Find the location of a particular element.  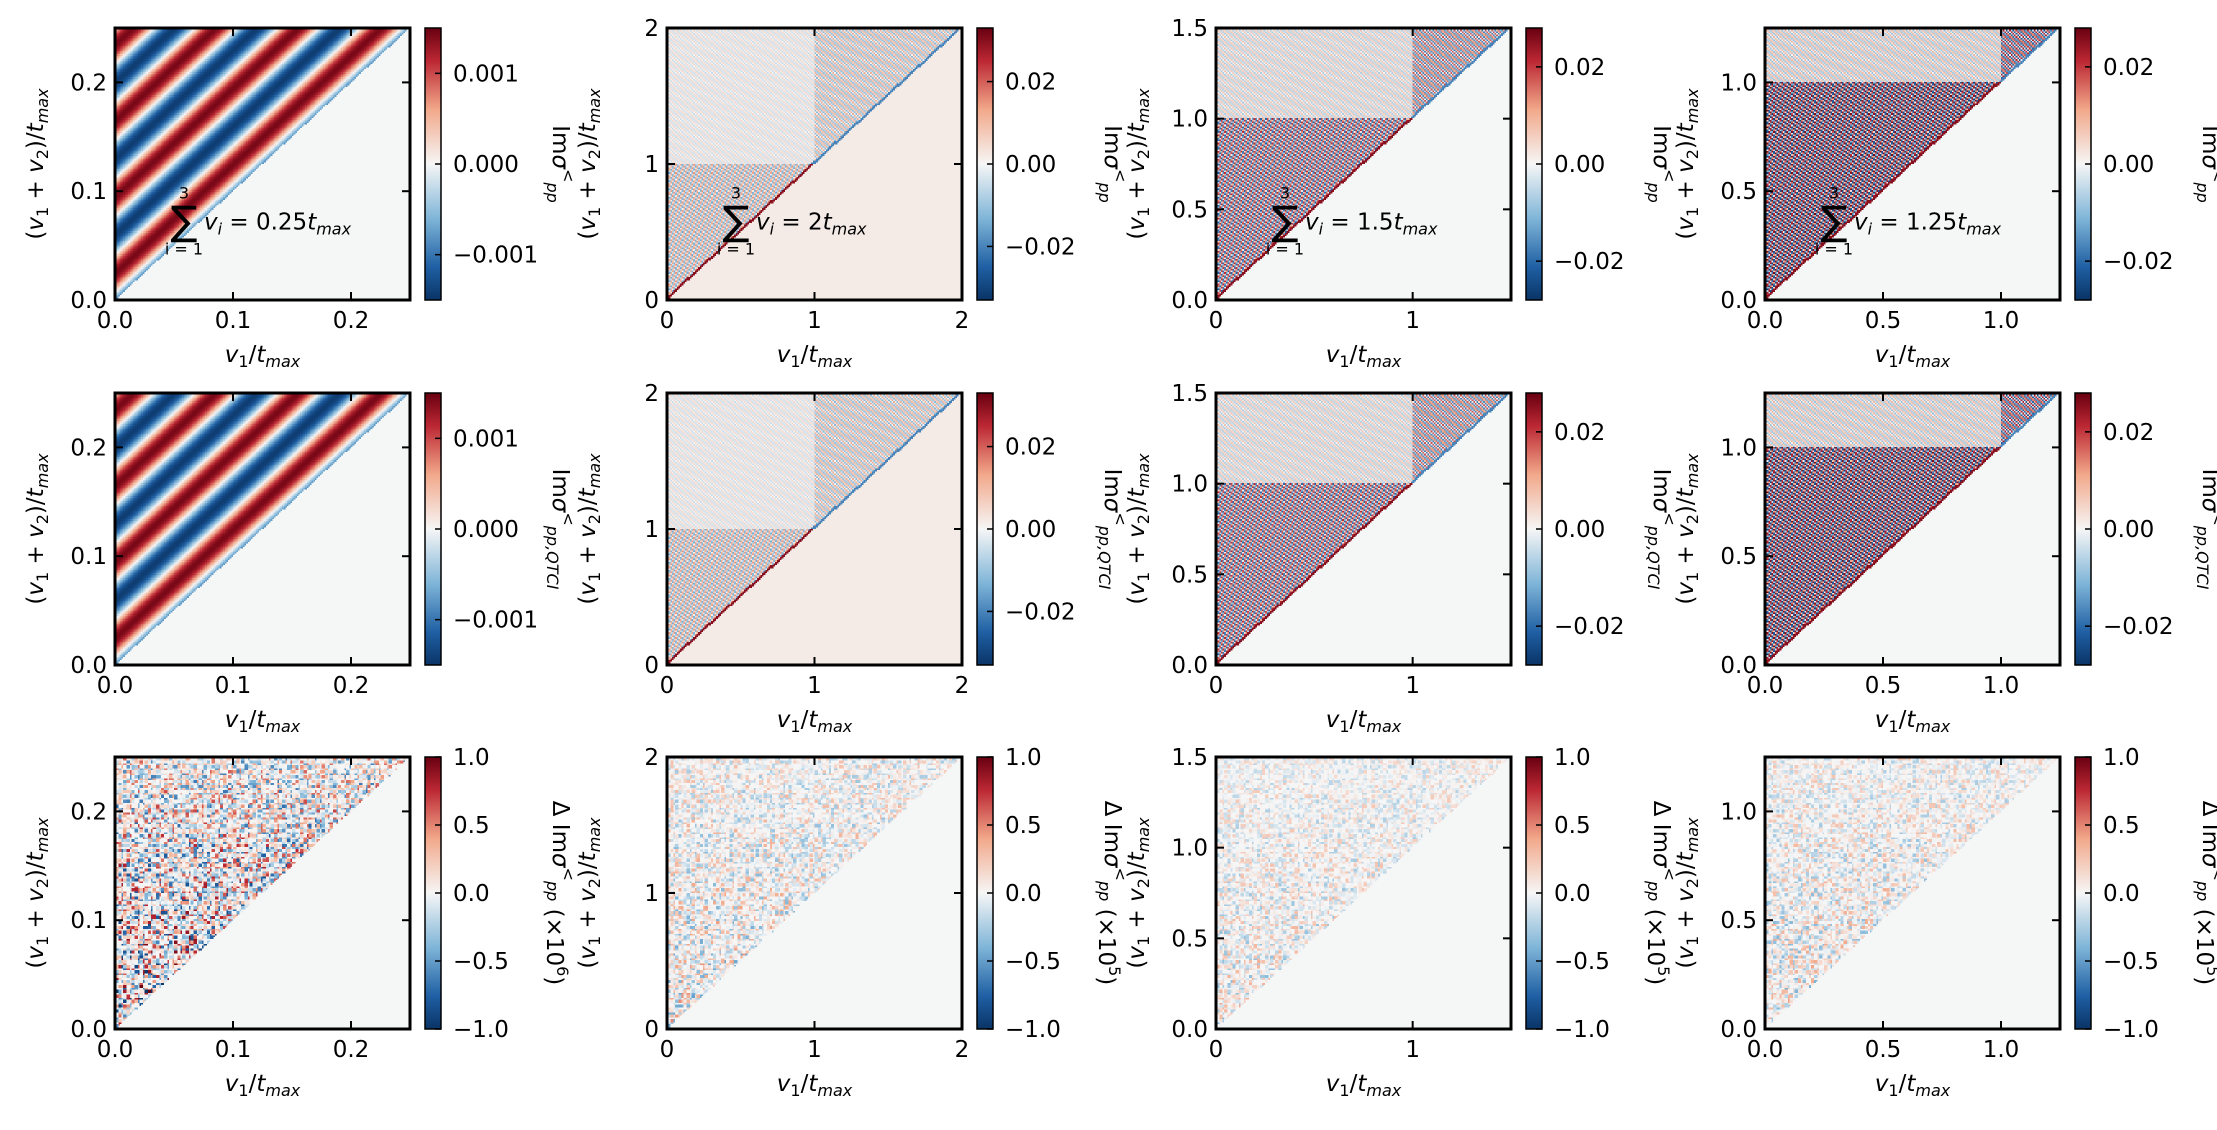

colorbar: −0.02 0.00 0.02 Imσ<pp is located at coordinates (1602, 164).